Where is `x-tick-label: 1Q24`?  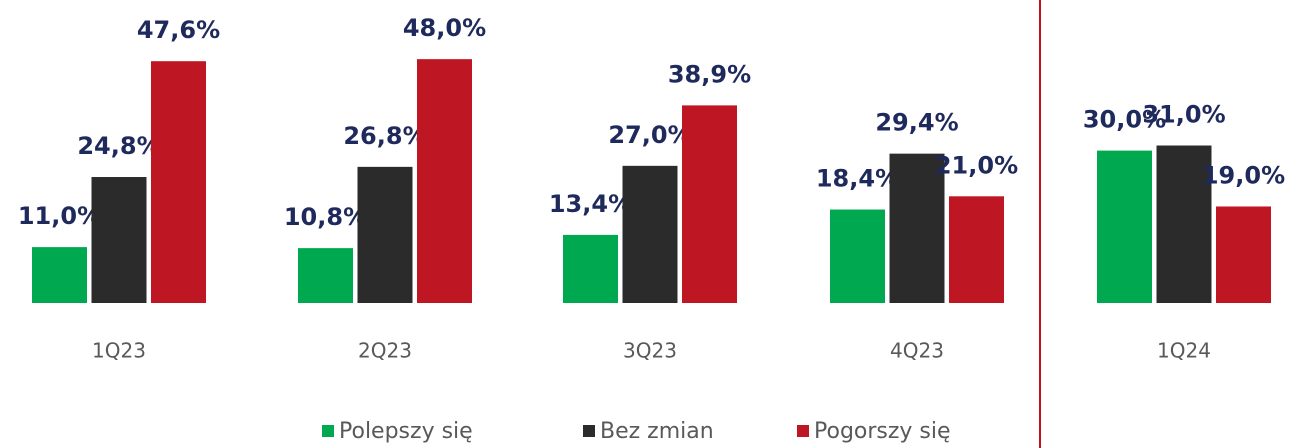
x-tick-label: 1Q24 is located at coordinates (1184, 351).